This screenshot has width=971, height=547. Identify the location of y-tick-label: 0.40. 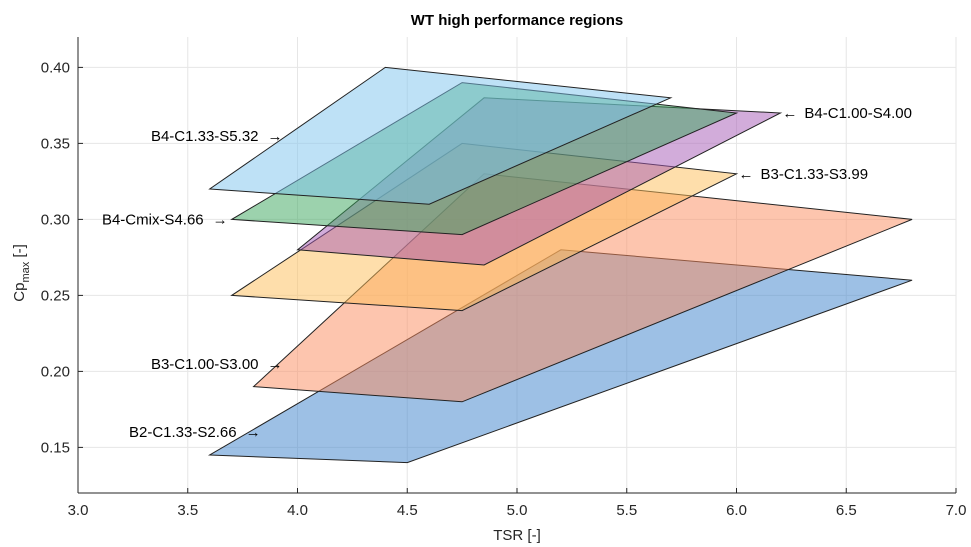
(55, 67).